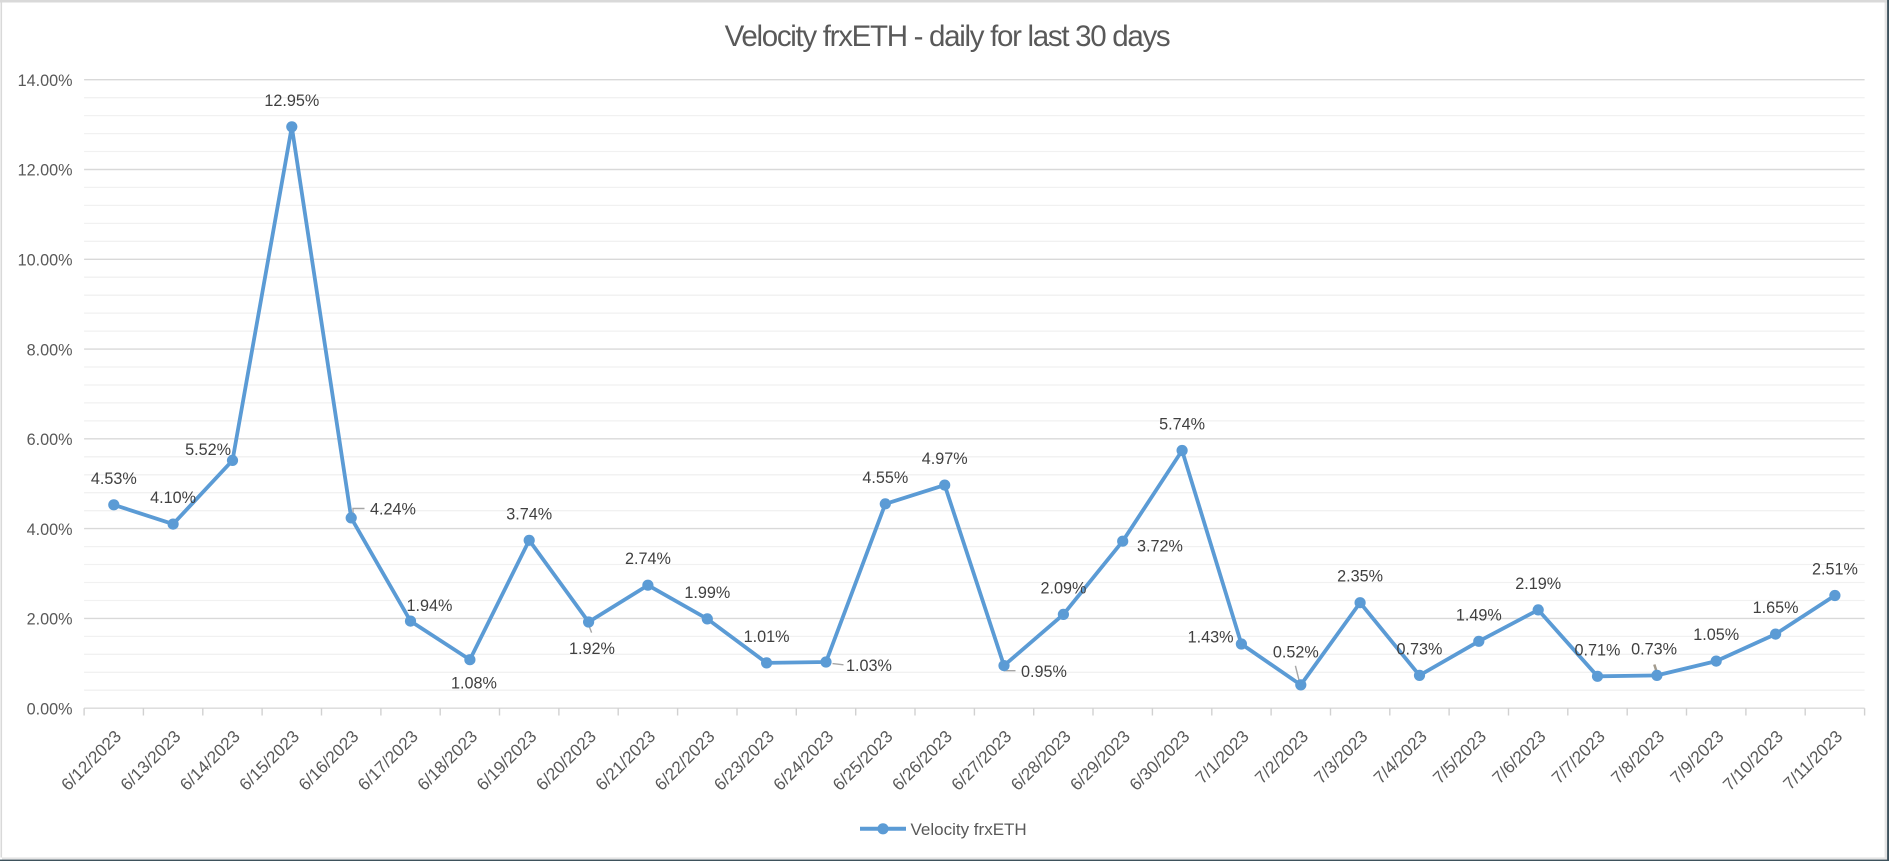 The height and width of the screenshot is (861, 1889). What do you see at coordinates (1776, 608) in the screenshot?
I see `svg-text: 1.65%` at bounding box center [1776, 608].